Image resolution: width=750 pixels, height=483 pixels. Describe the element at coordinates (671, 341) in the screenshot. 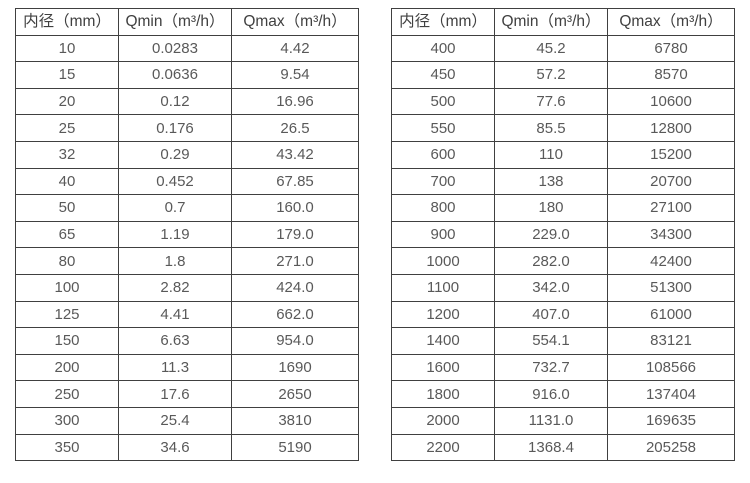

I see `table-cell: 83121` at that location.